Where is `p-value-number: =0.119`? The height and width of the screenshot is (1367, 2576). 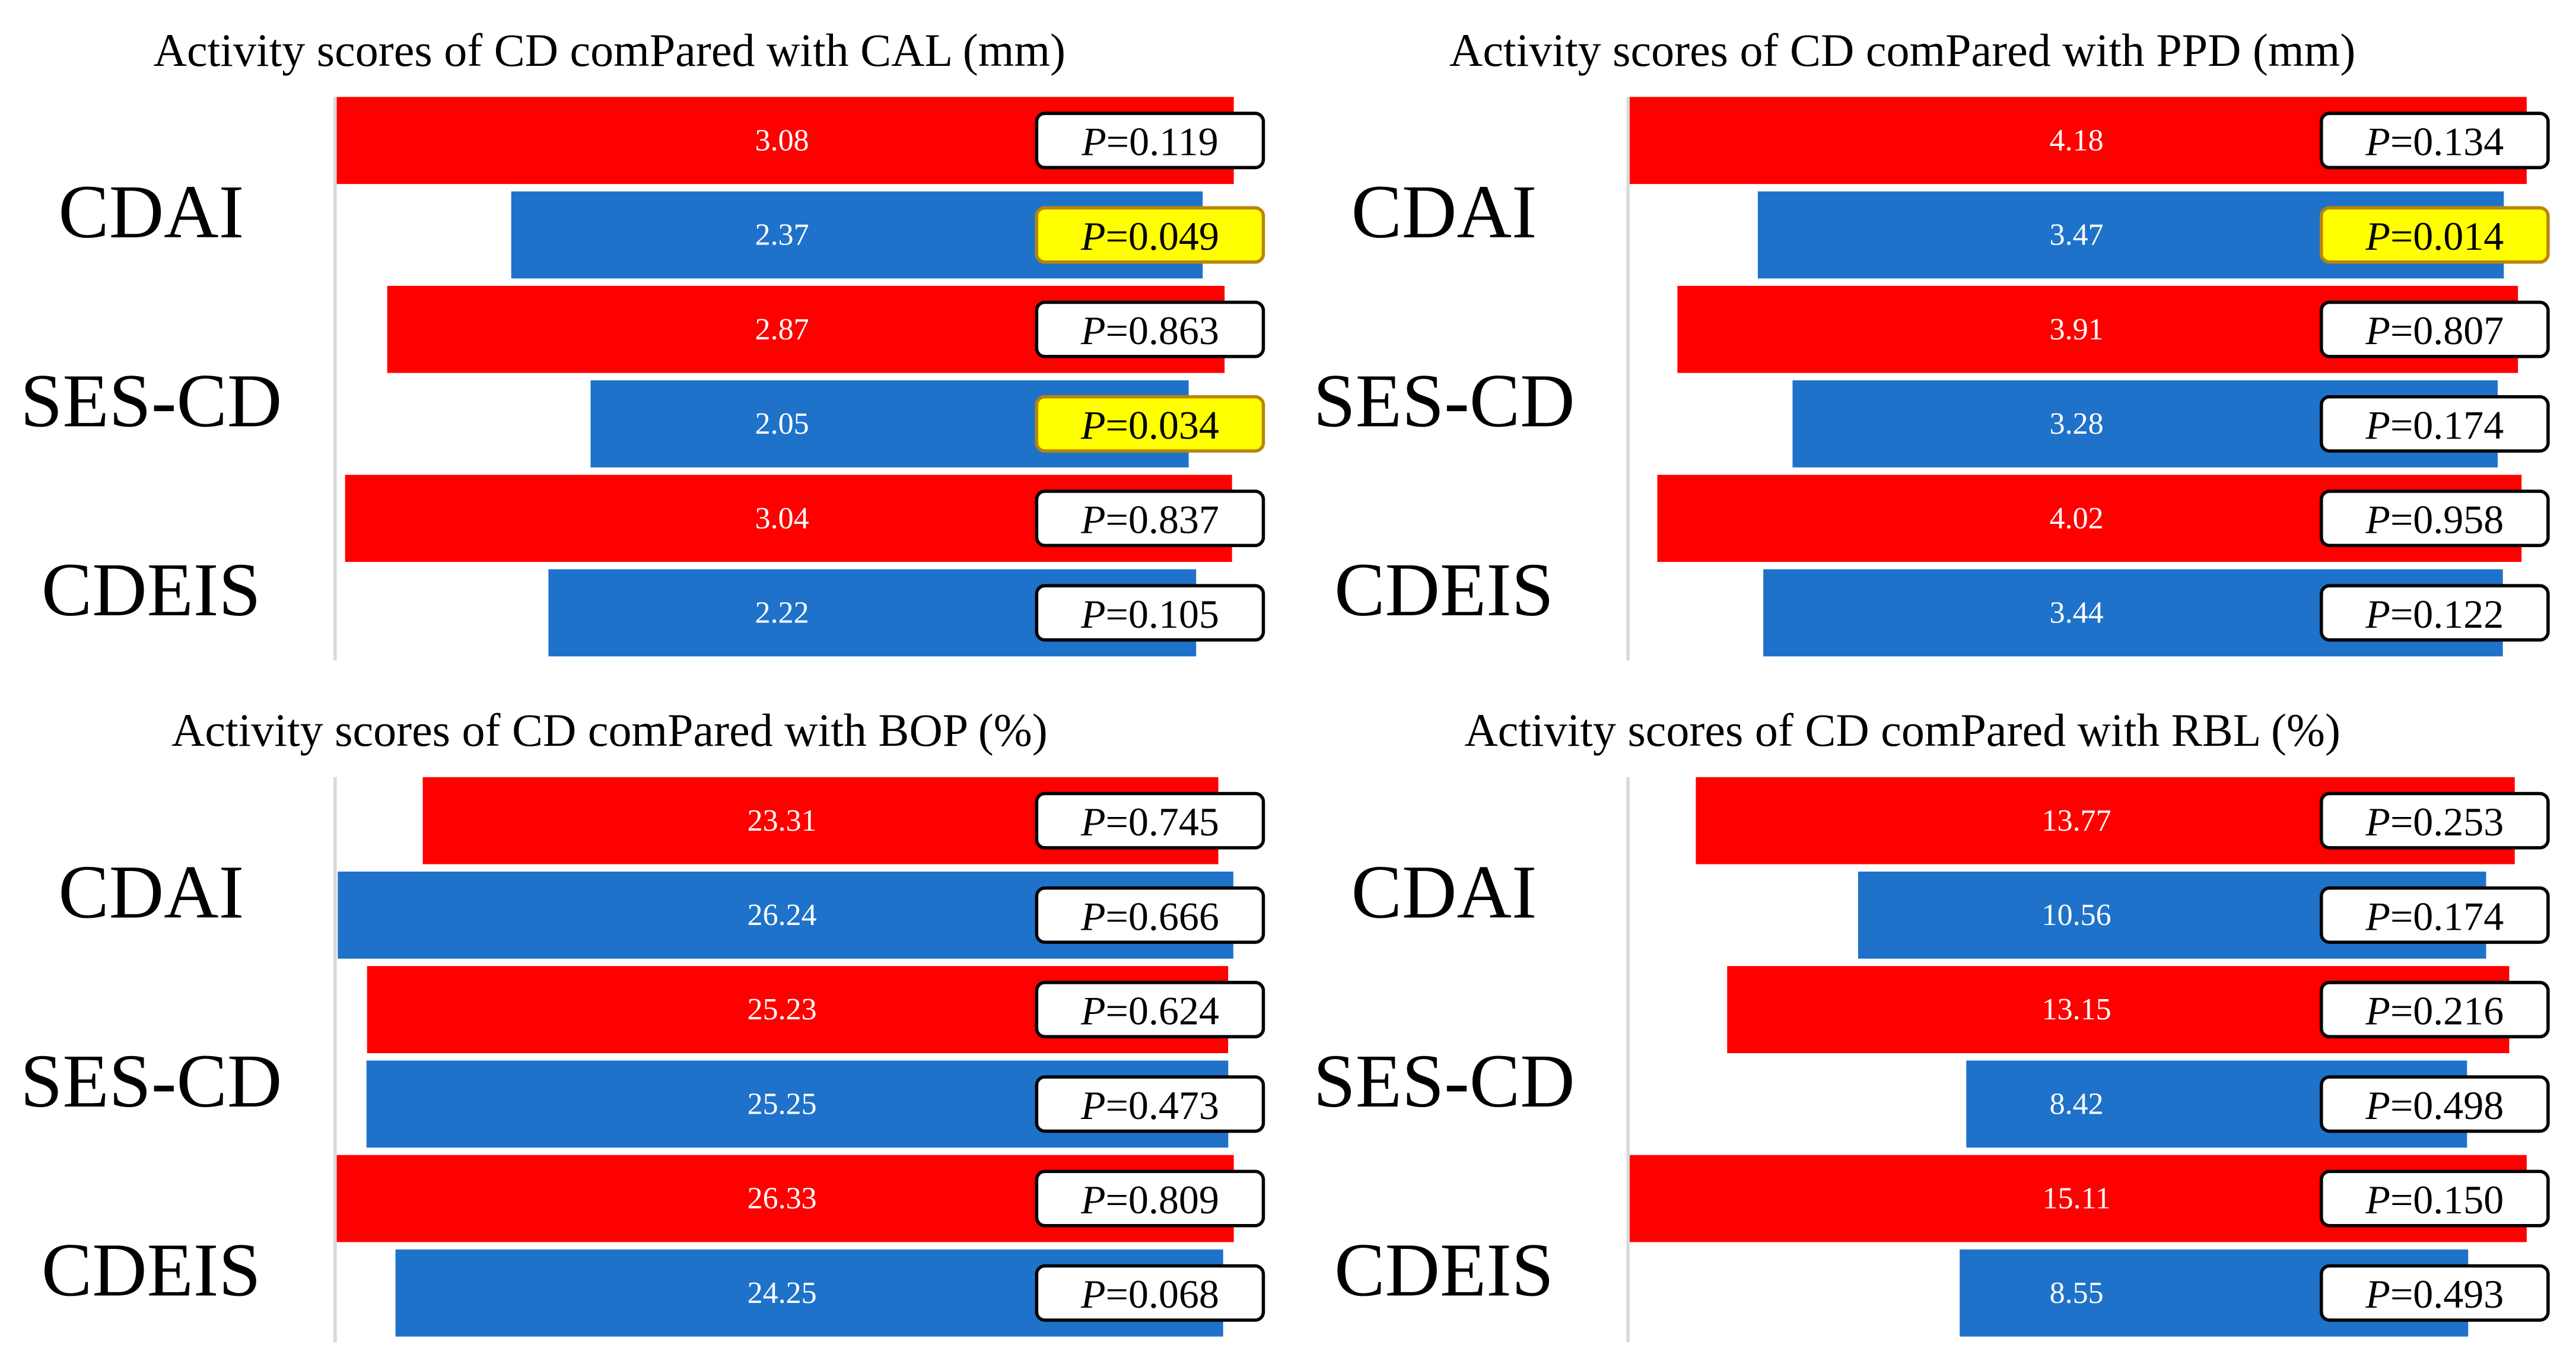 p-value-number: =0.119 is located at coordinates (1162, 141).